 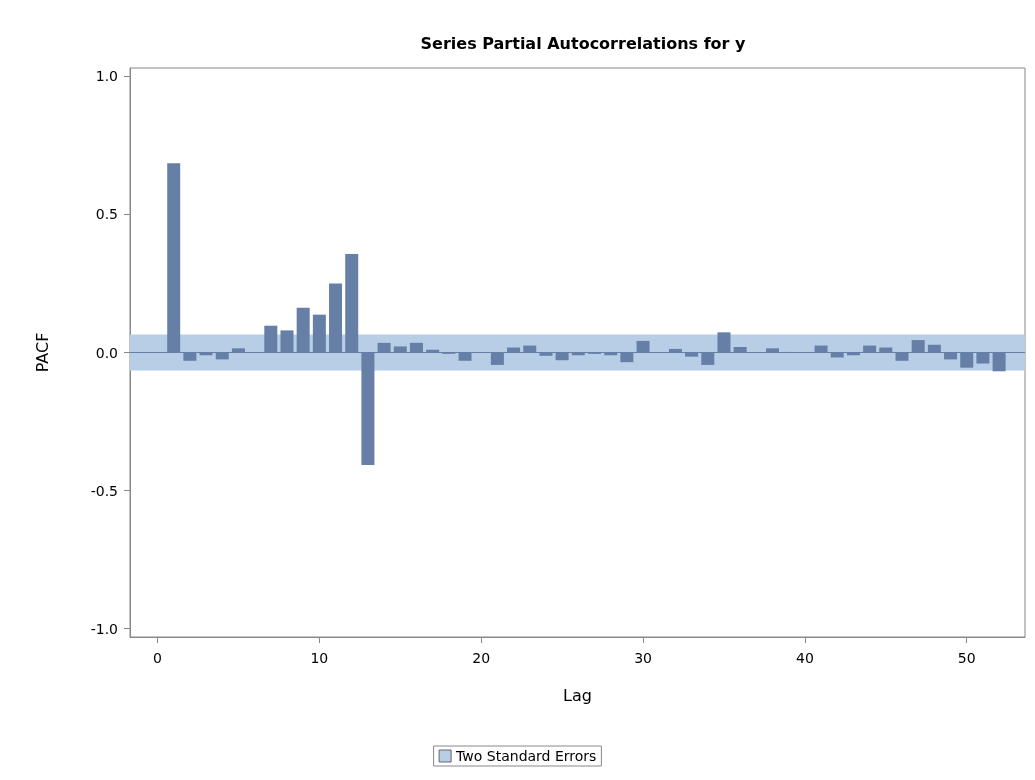 What do you see at coordinates (106, 214) in the screenshot?
I see `y-tick-label: 0.5` at bounding box center [106, 214].